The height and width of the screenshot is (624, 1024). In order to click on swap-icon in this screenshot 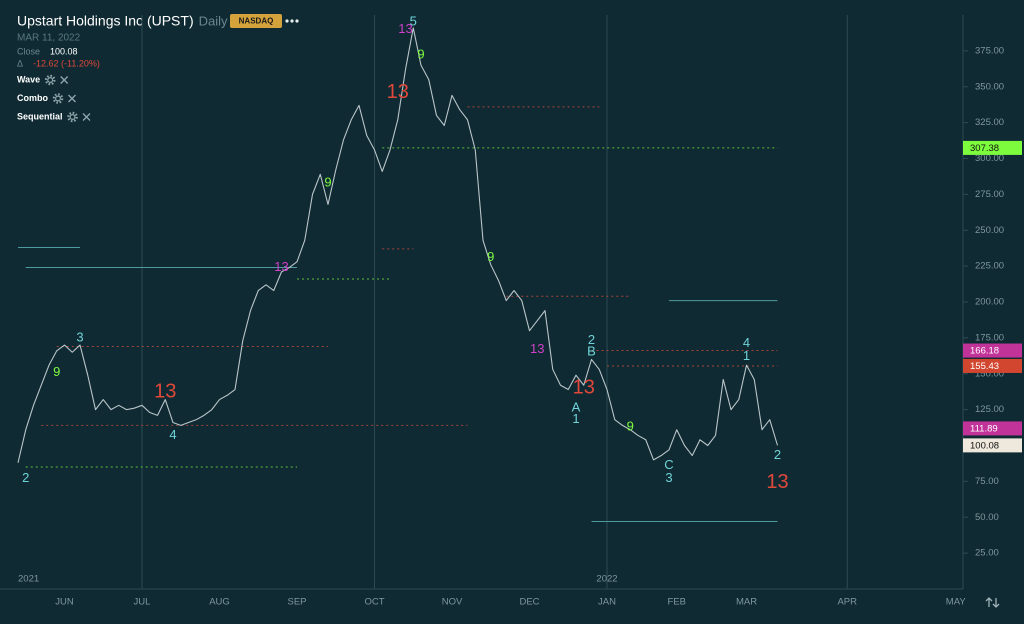, I will do `click(992, 602)`.